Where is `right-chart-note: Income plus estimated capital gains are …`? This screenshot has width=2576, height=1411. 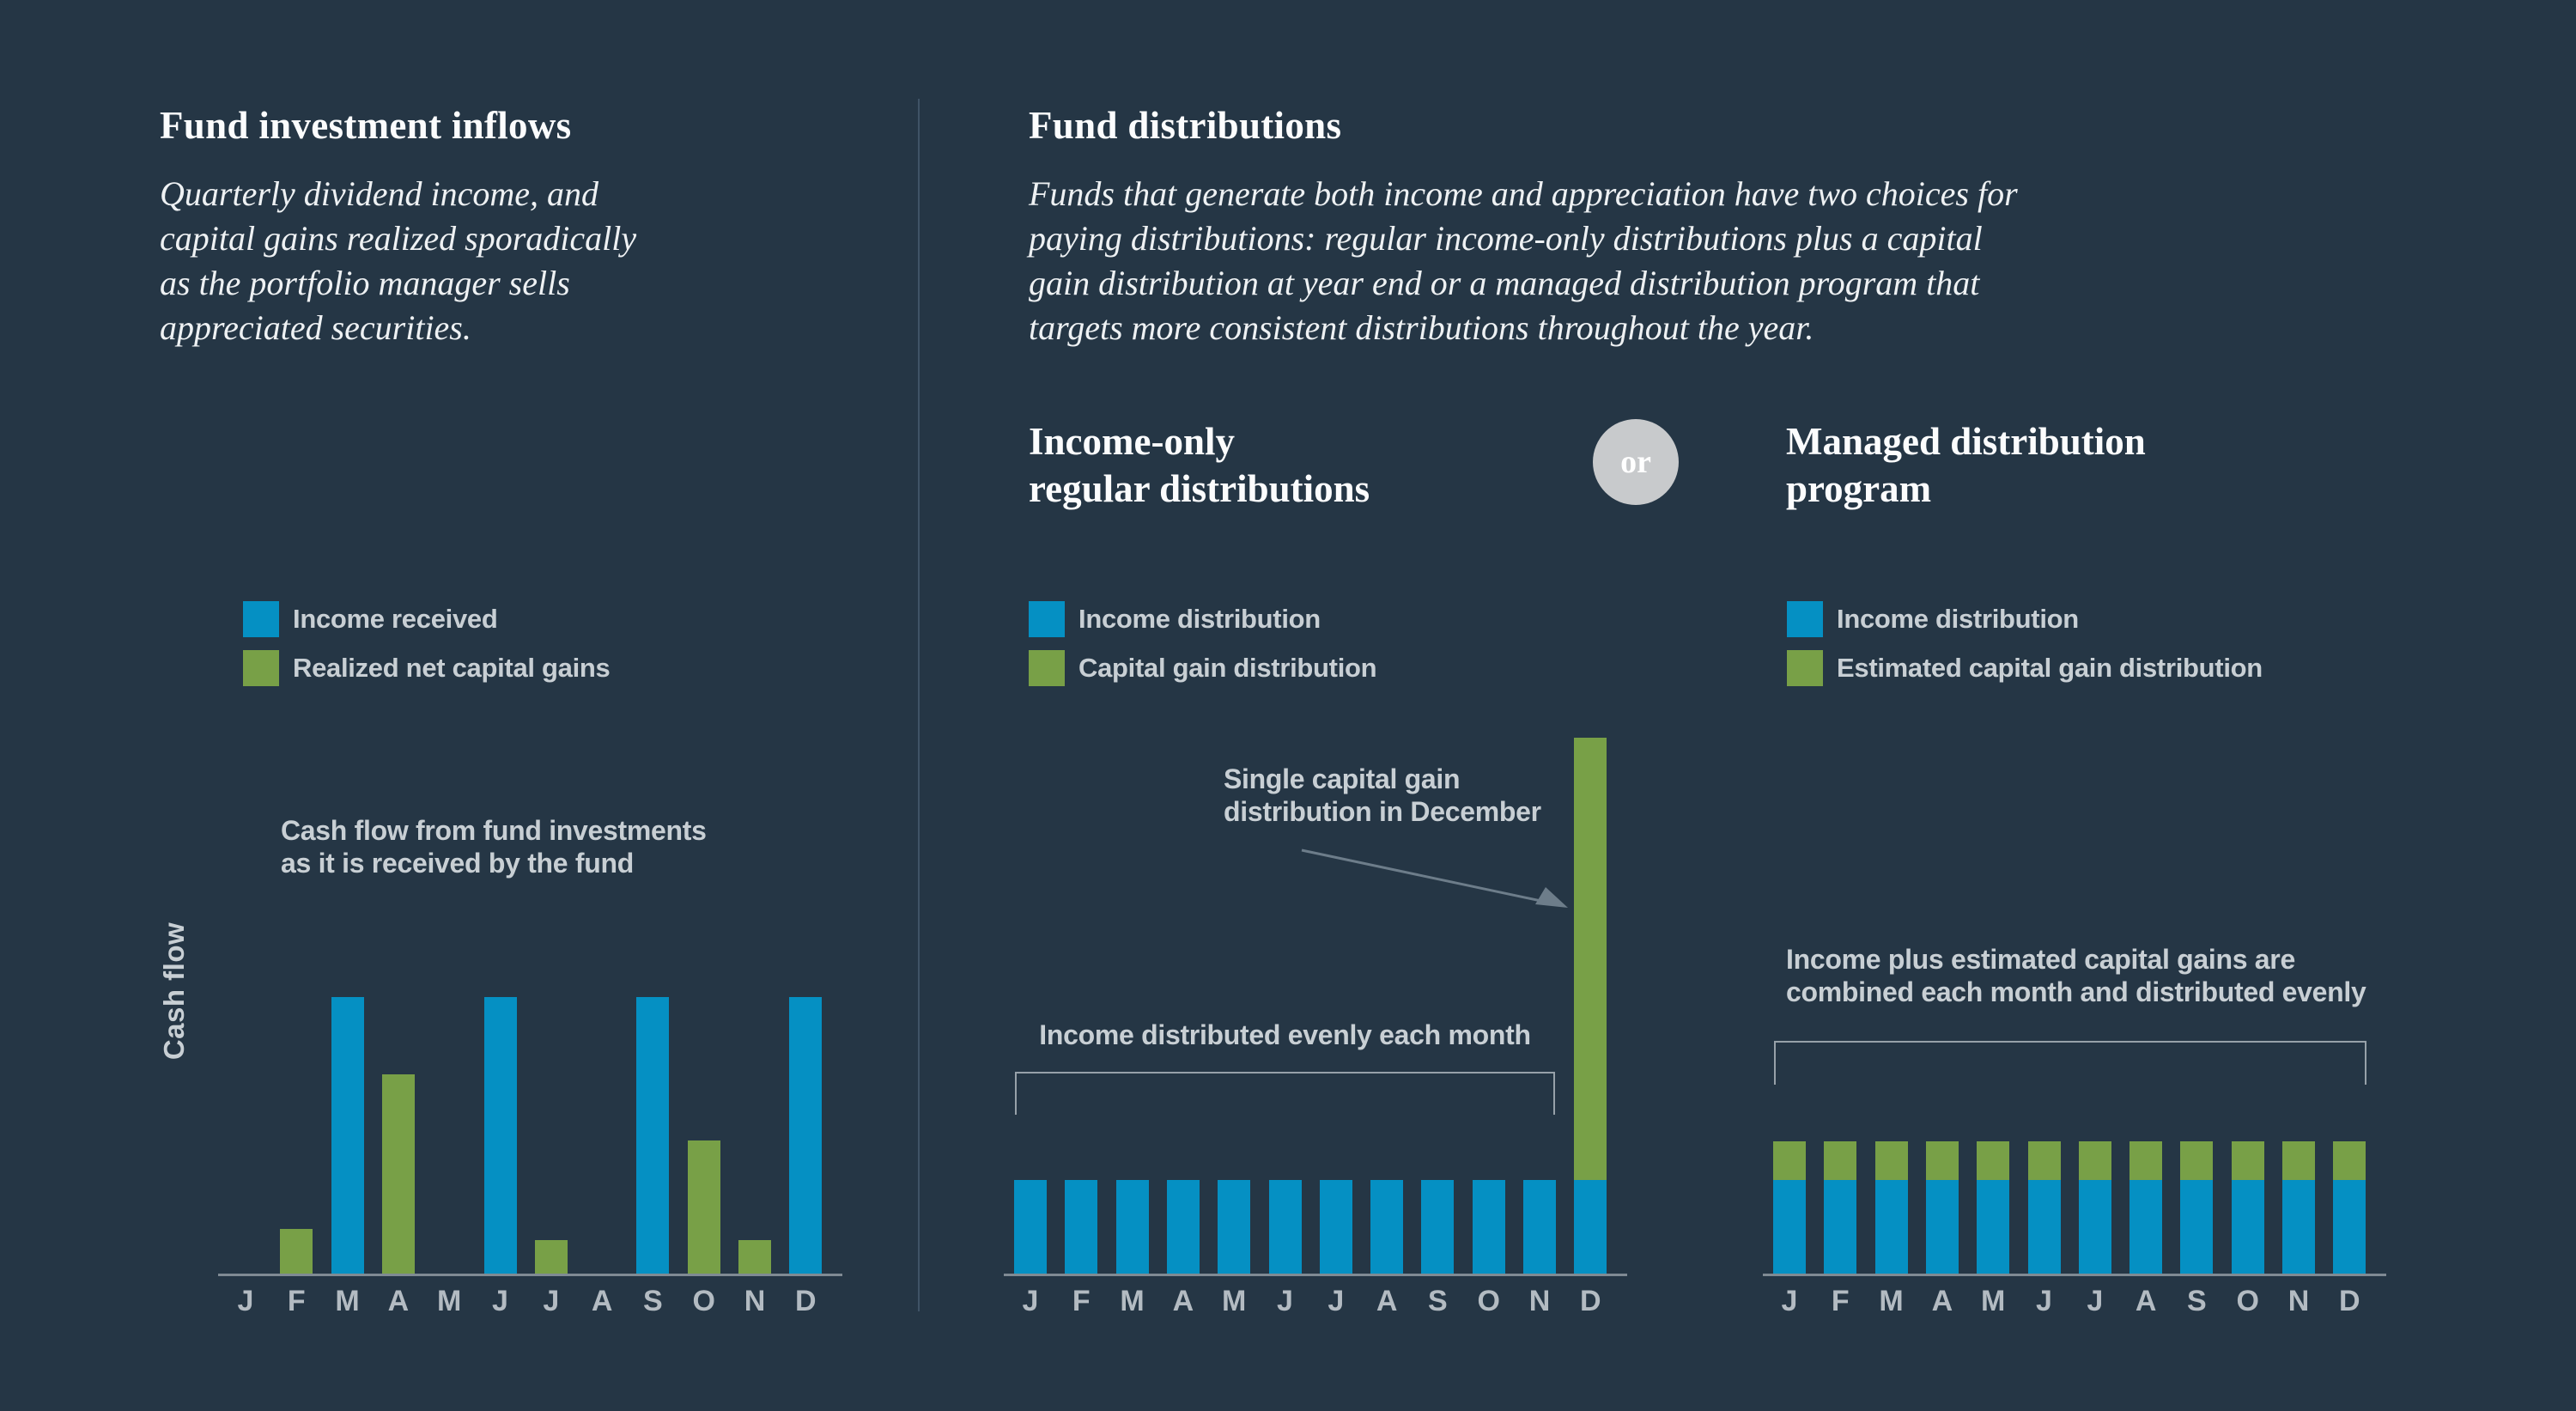
right-chart-note: Income plus estimated capital gains are … is located at coordinates (2076, 975).